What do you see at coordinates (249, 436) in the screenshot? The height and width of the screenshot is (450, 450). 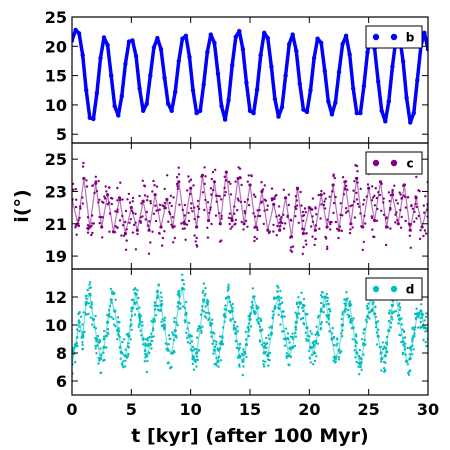 I see `x-axis-label: t [kyr] (after 100 Myr)` at bounding box center [249, 436].